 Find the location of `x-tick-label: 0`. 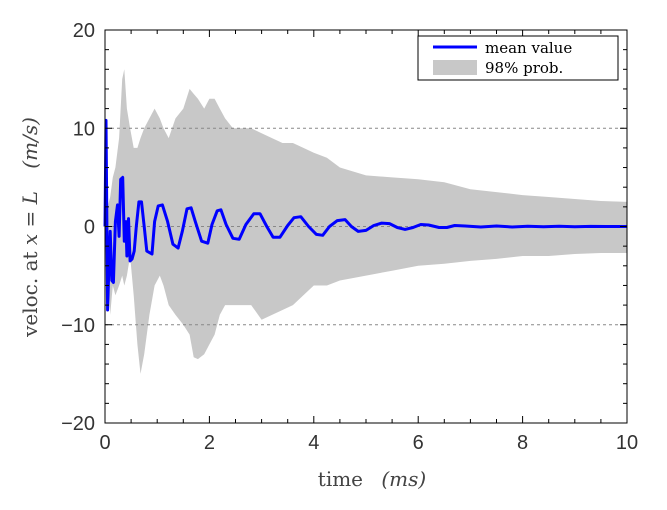

x-tick-label: 0 is located at coordinates (104, 443).